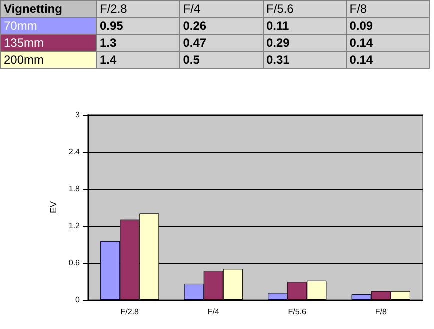 The width and height of the screenshot is (434, 329). What do you see at coordinates (114, 9) in the screenshot?
I see `category-label: F/2.8` at bounding box center [114, 9].